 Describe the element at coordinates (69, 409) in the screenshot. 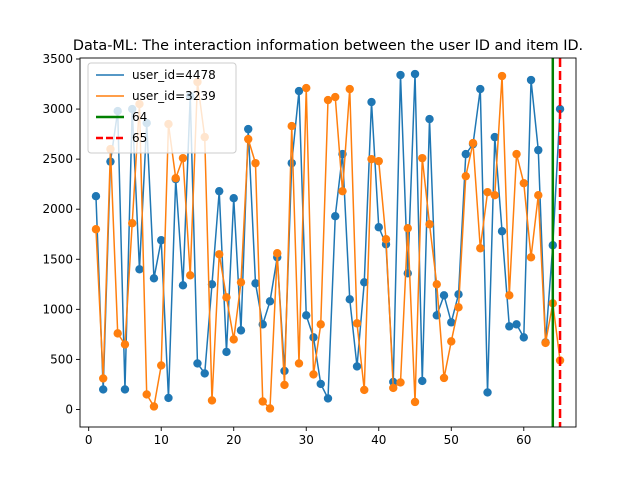

I see `y-tick-label-0: 0` at that location.